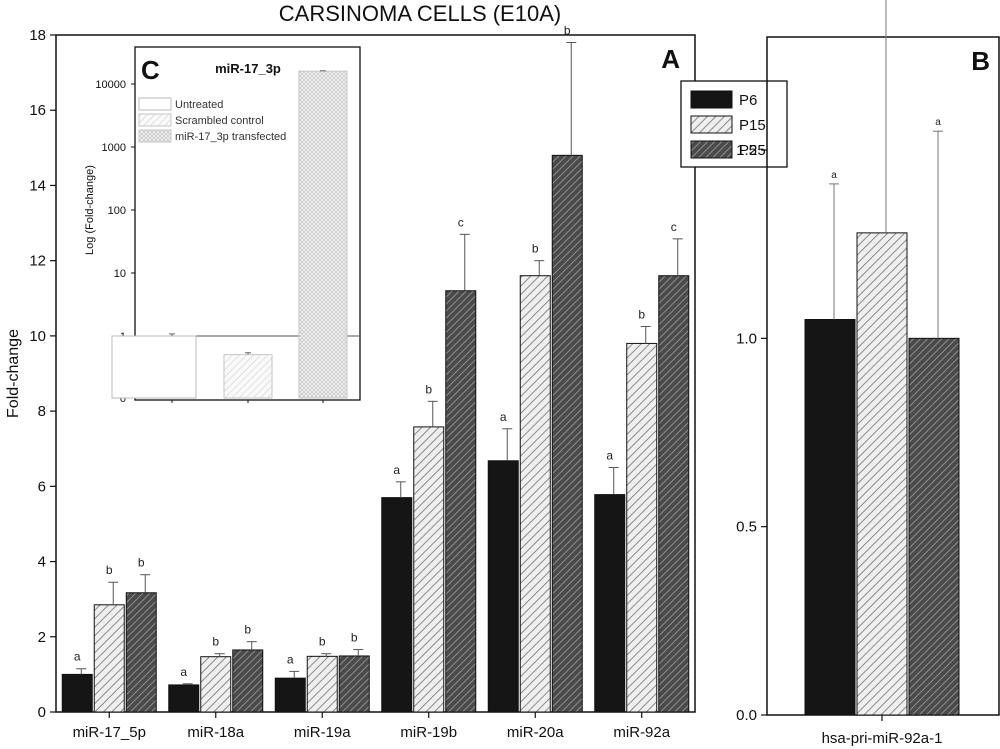 This screenshot has width=1000, height=749. Describe the element at coordinates (42, 562) in the screenshot. I see `y-tick-label: 4` at that location.